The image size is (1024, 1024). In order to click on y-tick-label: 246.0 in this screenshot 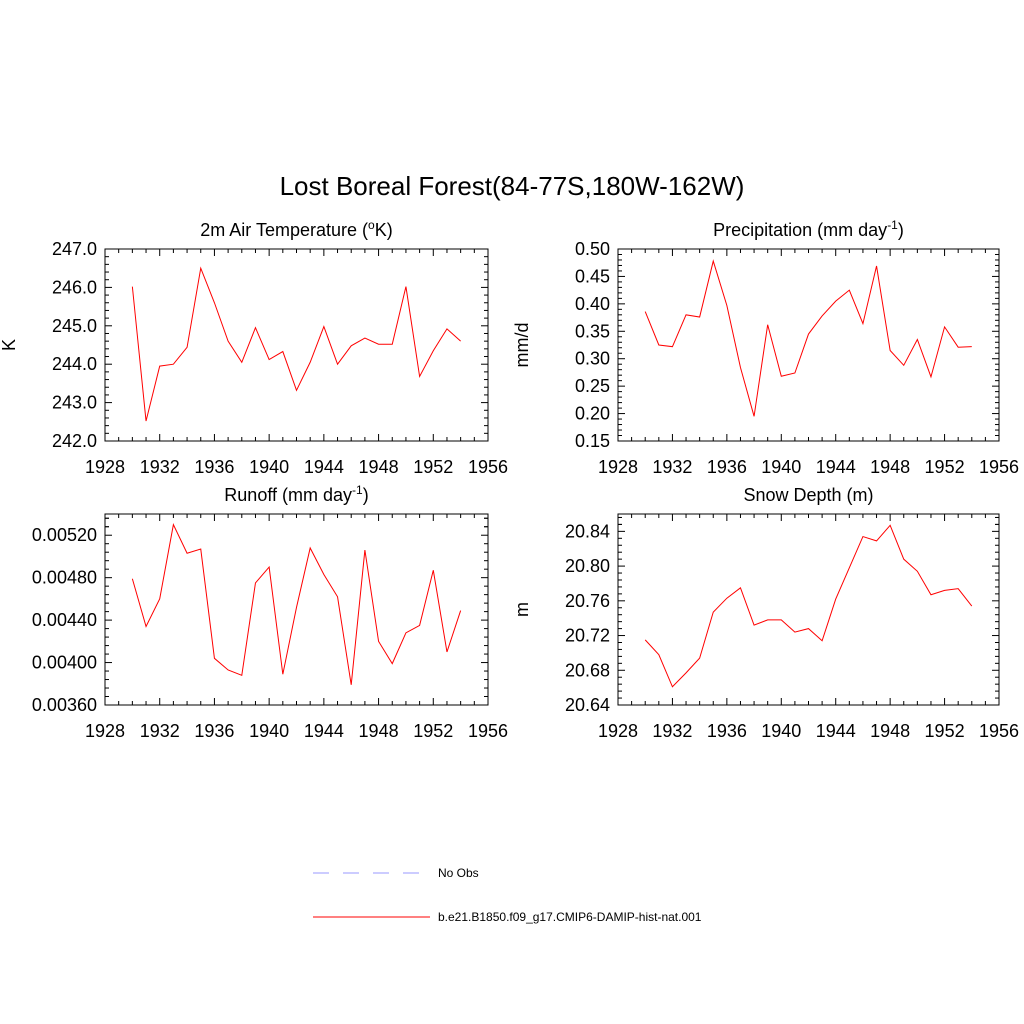, I will do `click(74, 287)`.